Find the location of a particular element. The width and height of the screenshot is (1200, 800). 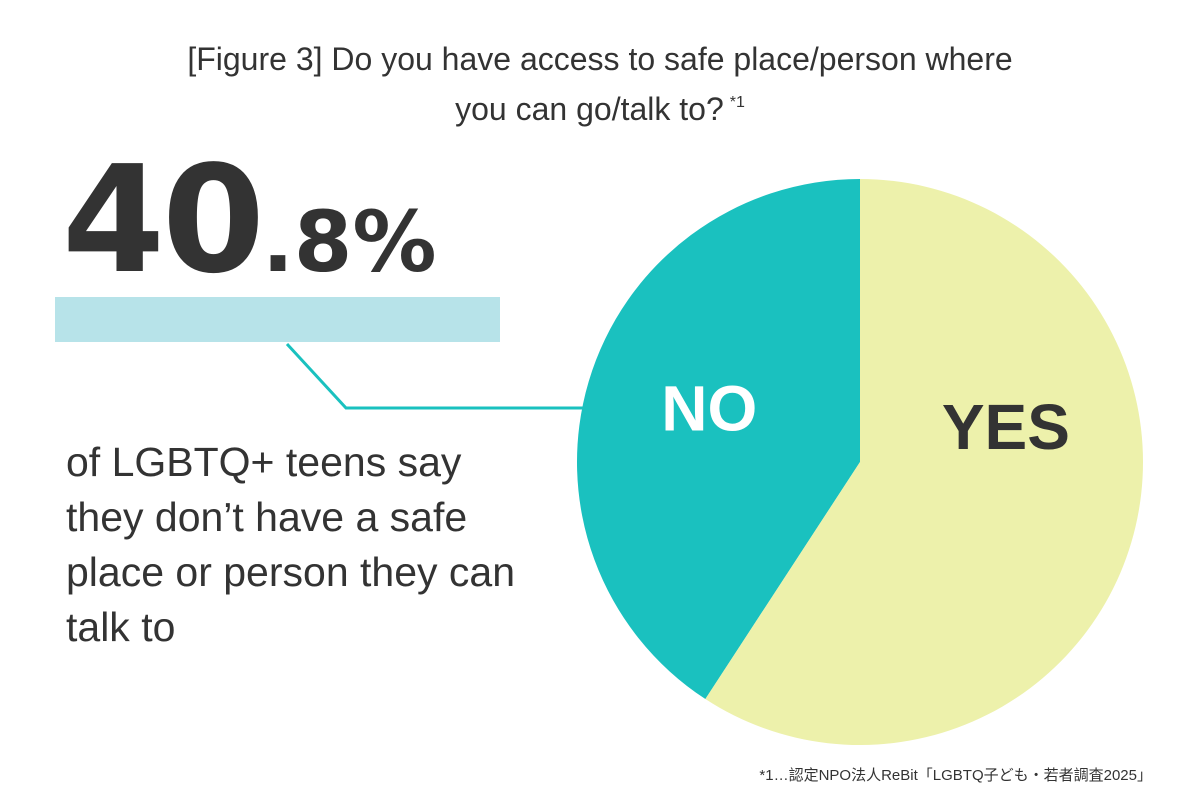

source-footnote: *1…認定NPO法人ReBit「LGBTQ子ども・若者調査2025」 is located at coordinates (955, 775).